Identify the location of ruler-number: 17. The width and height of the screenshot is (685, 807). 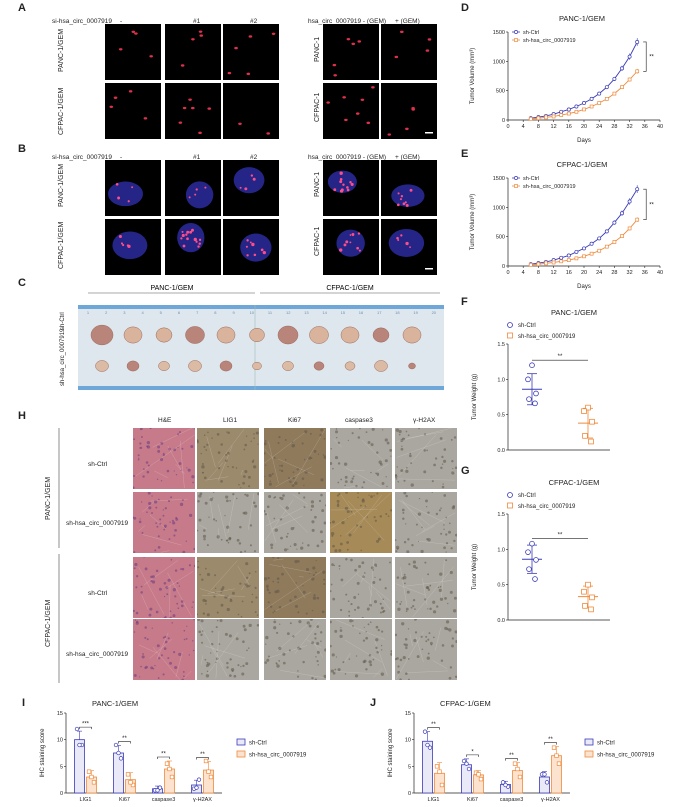
(379, 312).